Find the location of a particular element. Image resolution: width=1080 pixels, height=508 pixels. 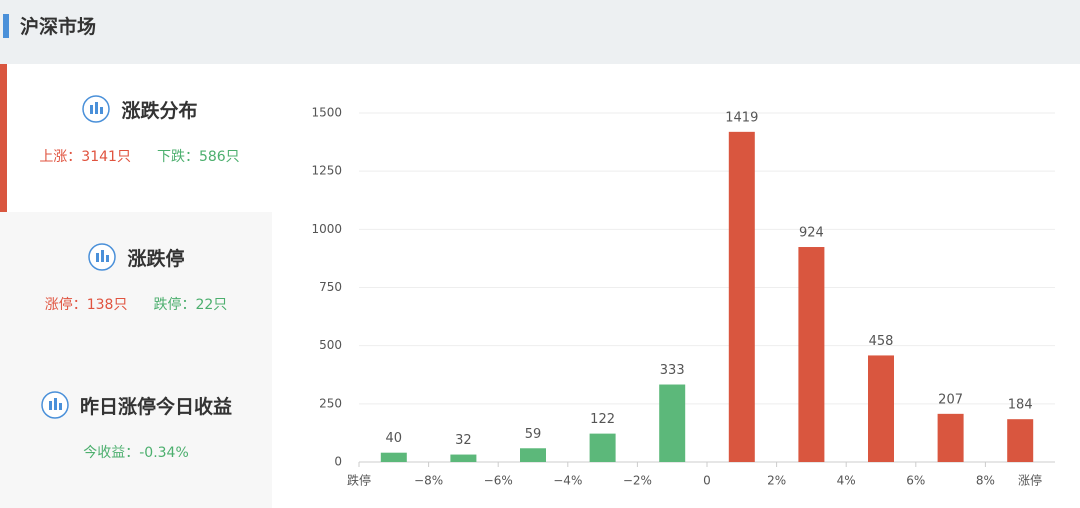

y-tick-label: 750 is located at coordinates (330, 287).